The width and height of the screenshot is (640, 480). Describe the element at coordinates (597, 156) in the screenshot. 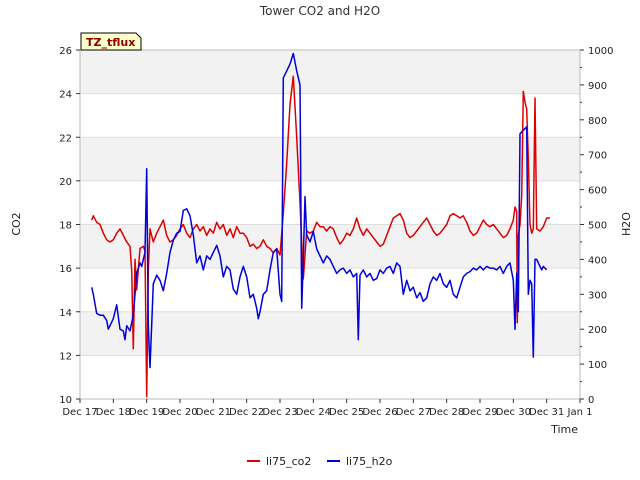

I see `y2-tick-label: 700` at that location.